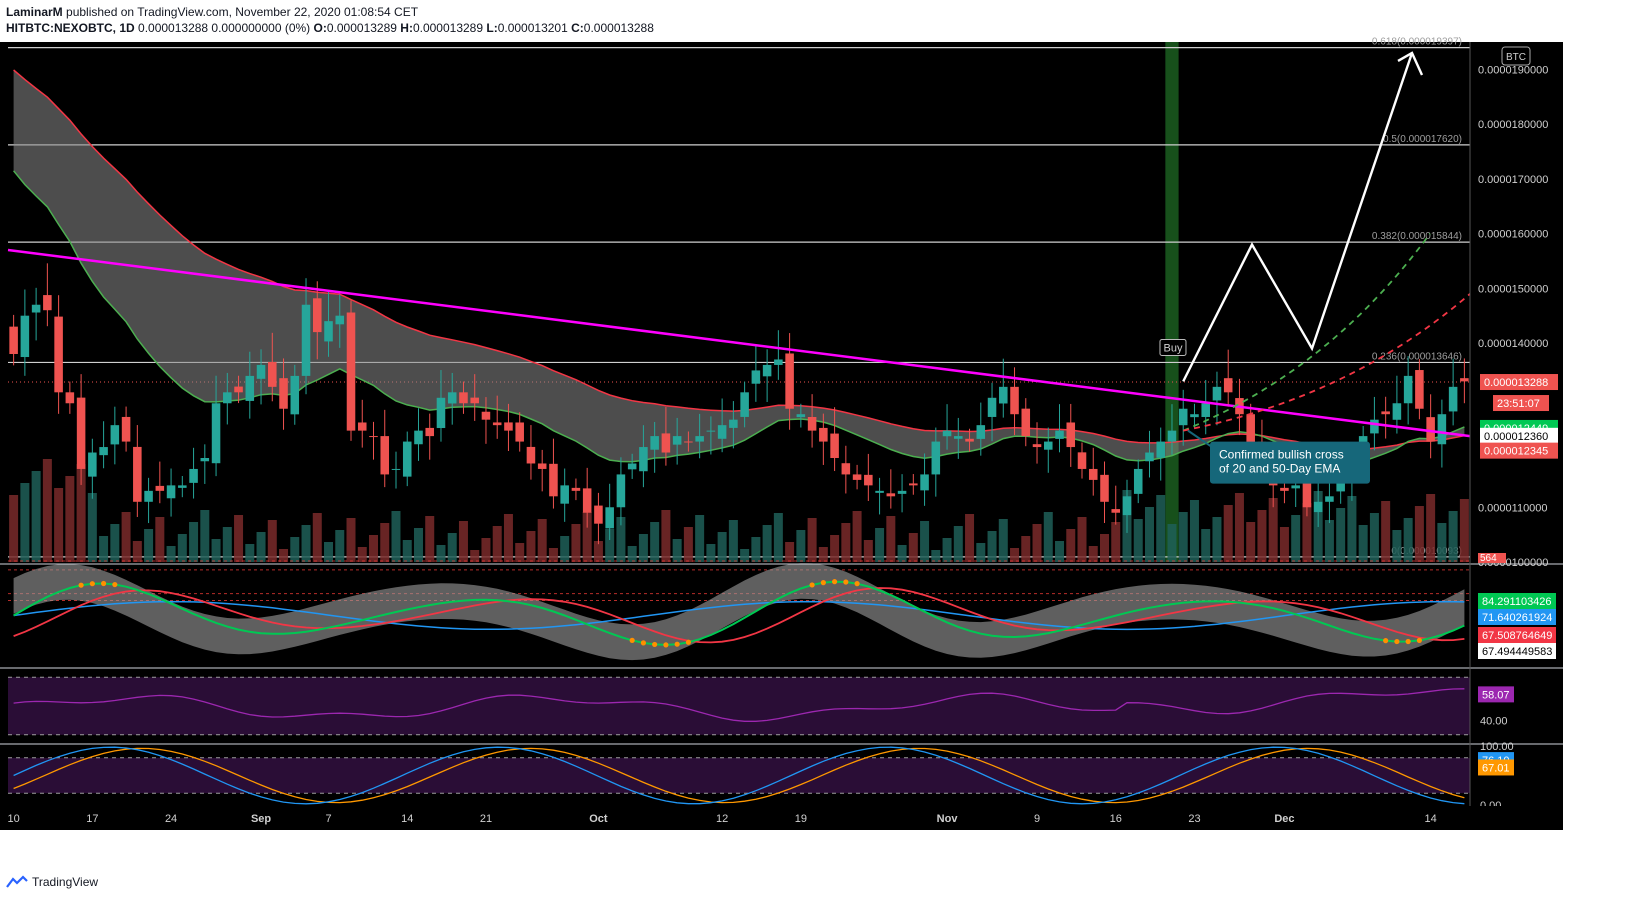 The width and height of the screenshot is (1627, 899). What do you see at coordinates (1417, 236) in the screenshot?
I see `fib-level-label: 0.382(0.000015844)` at bounding box center [1417, 236].